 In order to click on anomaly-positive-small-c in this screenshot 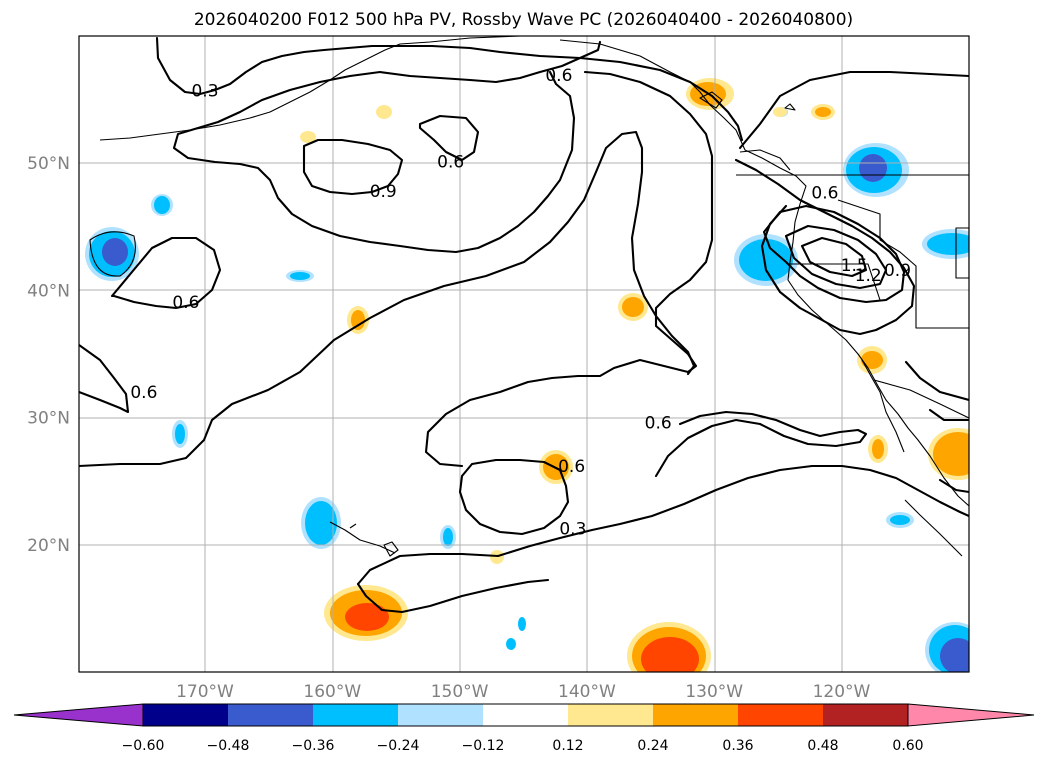, I will do `click(384, 112)`.